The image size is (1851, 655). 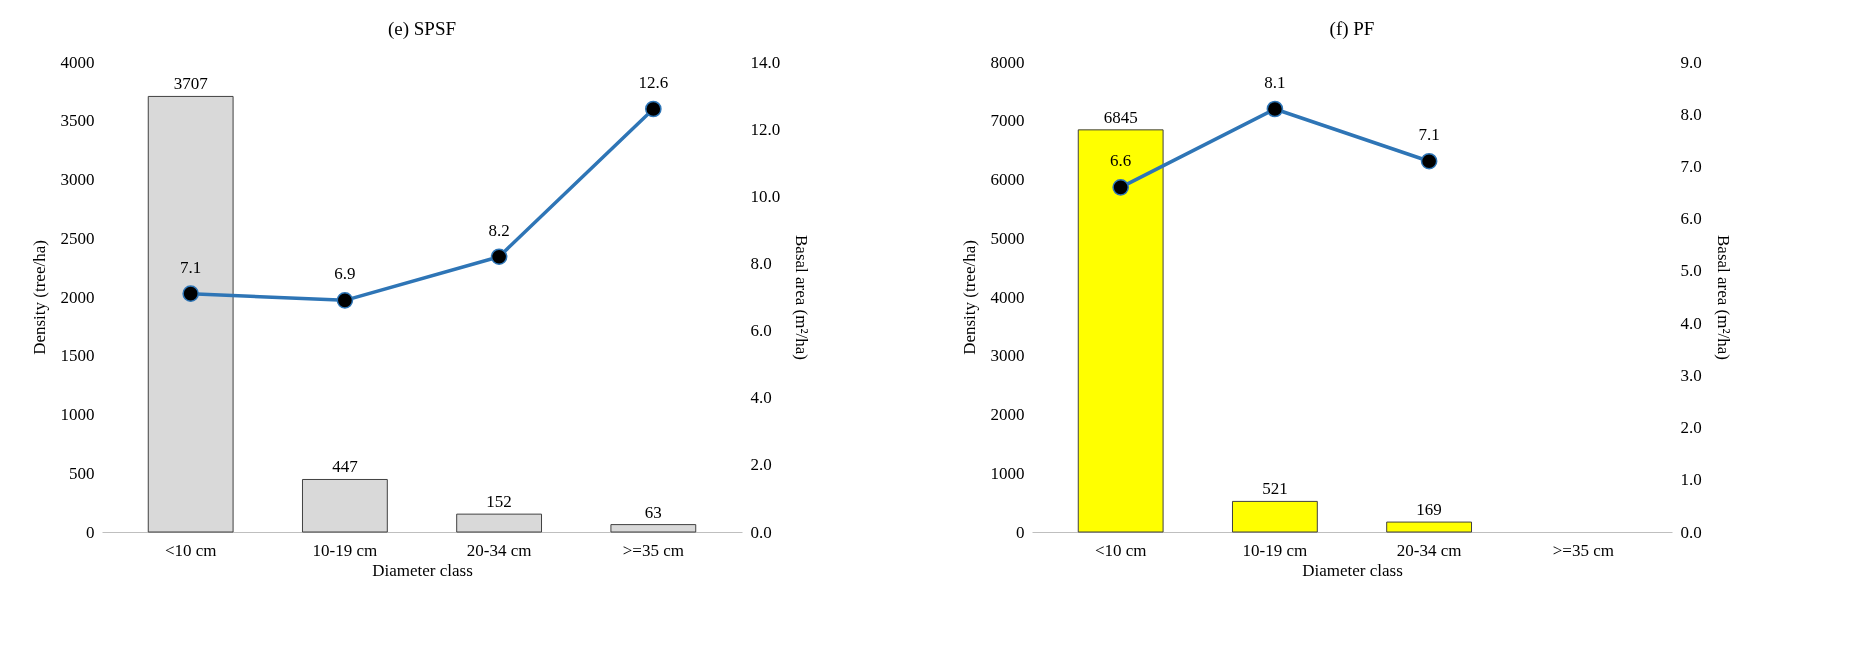 I want to click on data-label: 169, so click(x=1429, y=510).